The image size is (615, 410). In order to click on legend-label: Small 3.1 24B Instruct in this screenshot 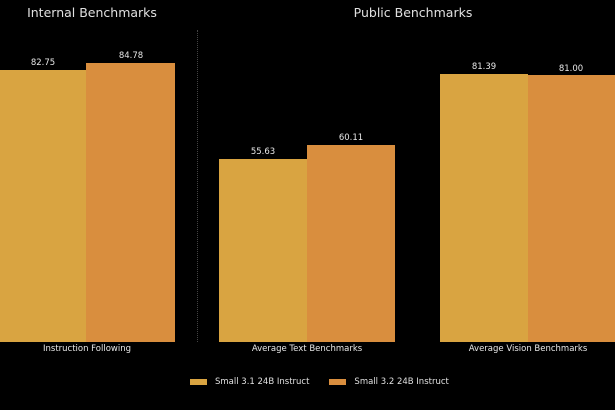, I will do `click(262, 382)`.